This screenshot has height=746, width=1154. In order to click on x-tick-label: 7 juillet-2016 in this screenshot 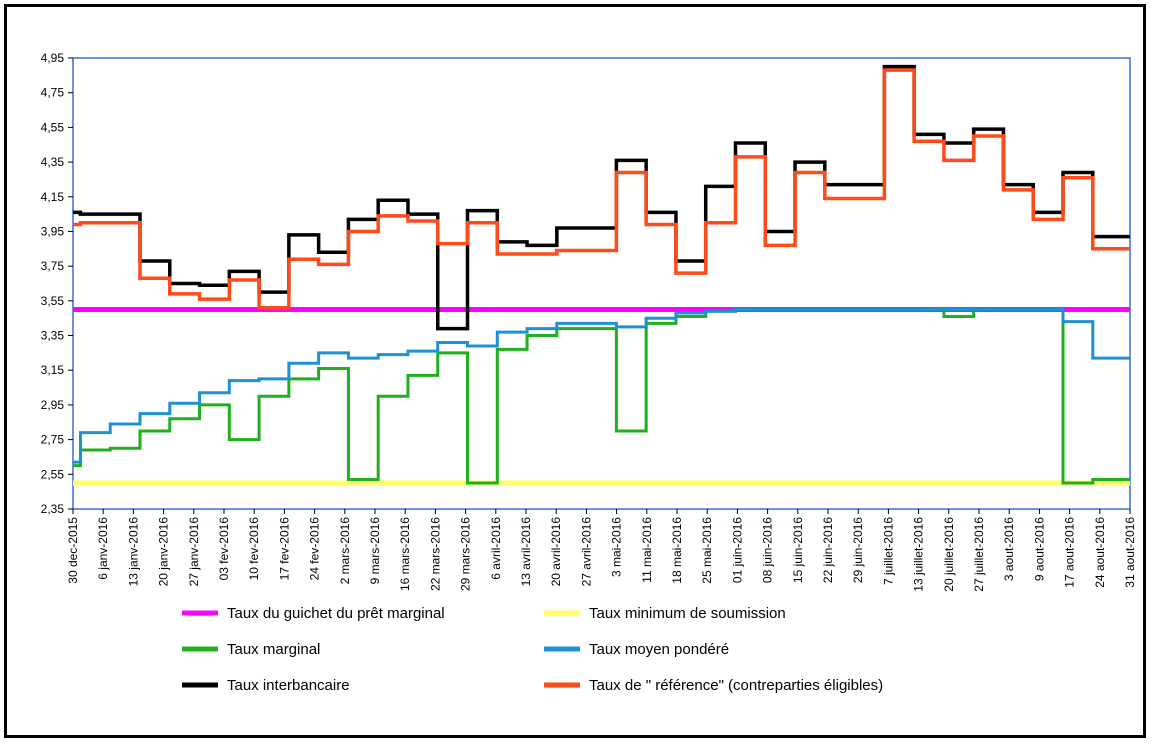, I will do `click(888, 551)`.